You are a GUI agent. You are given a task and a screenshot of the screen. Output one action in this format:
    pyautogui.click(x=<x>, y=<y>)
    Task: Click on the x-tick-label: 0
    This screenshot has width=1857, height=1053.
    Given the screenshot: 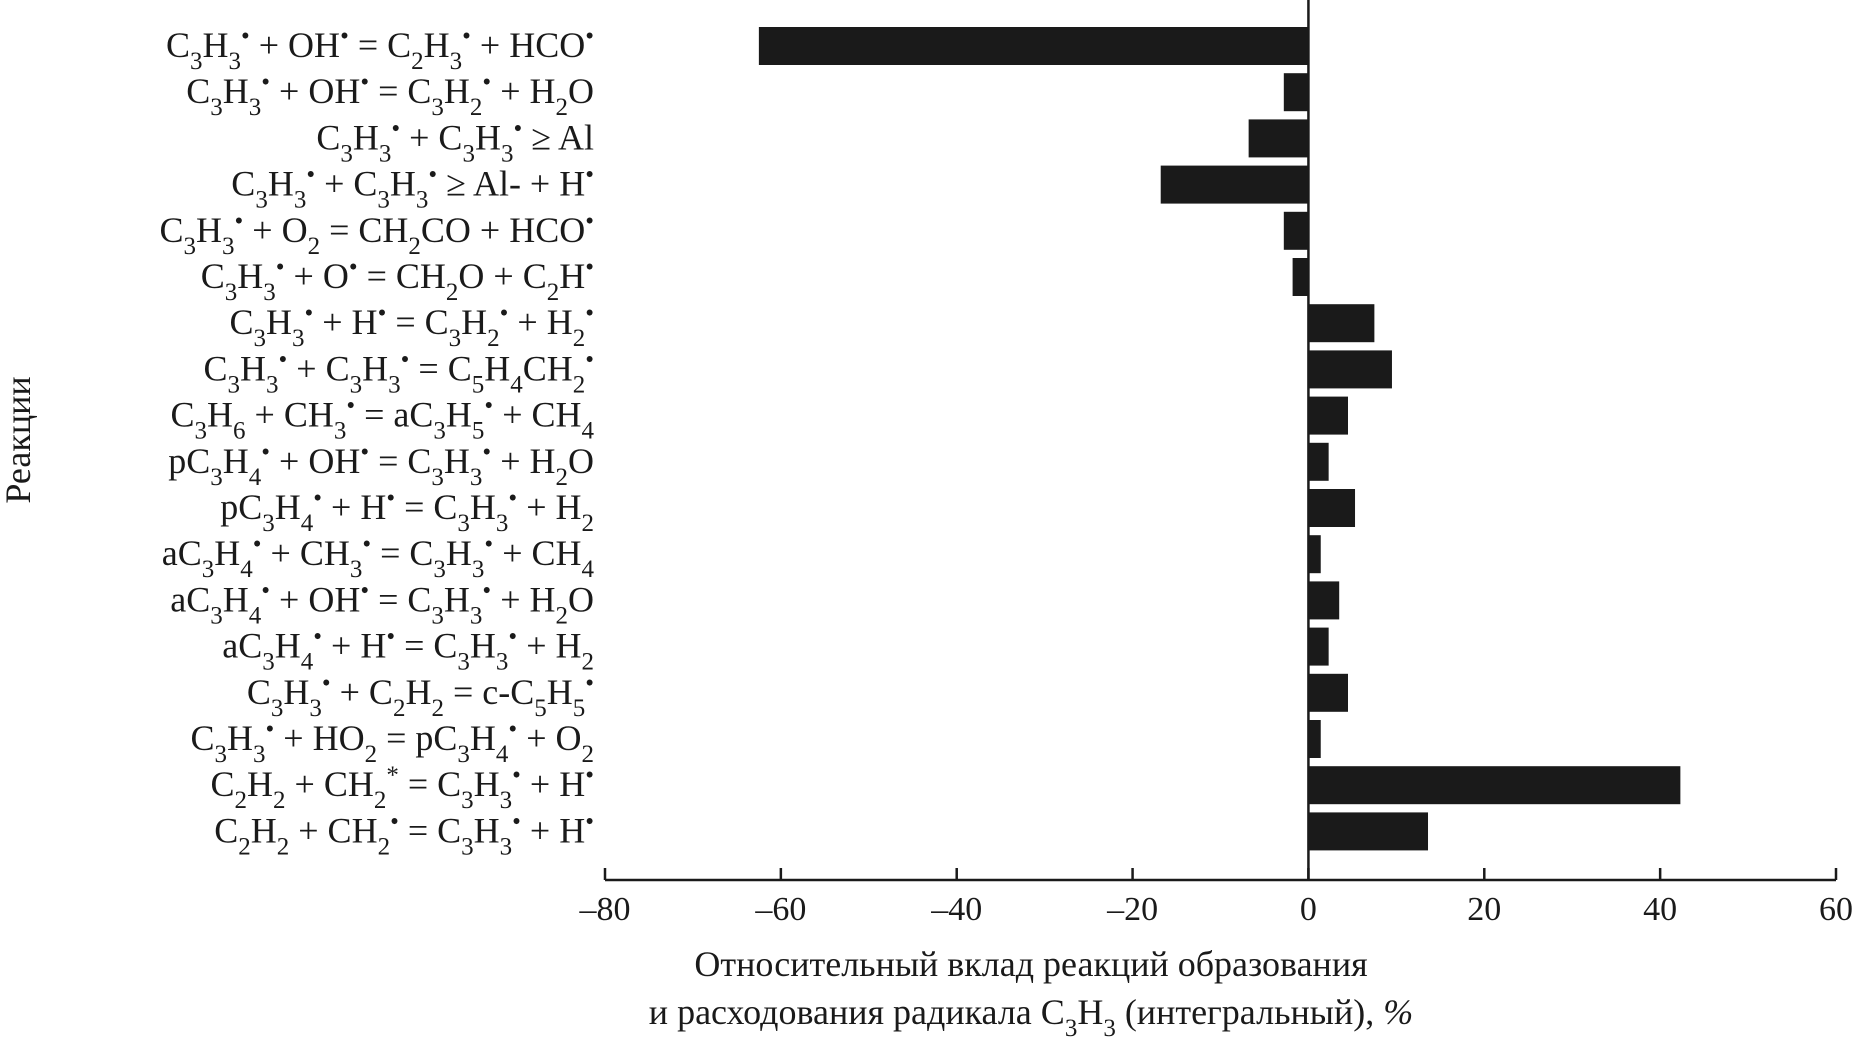 What is the action you would take?
    pyautogui.click(x=1308, y=909)
    